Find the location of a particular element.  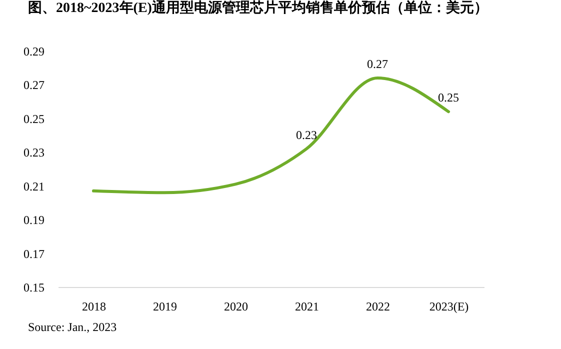

y-tick-label: 0.29 is located at coordinates (34, 51).